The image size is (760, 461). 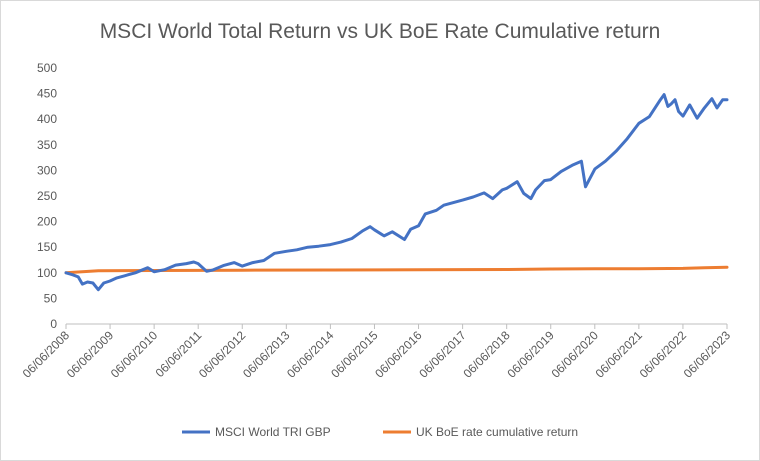 What do you see at coordinates (47, 247) in the screenshot?
I see `y-tick-label: 150` at bounding box center [47, 247].